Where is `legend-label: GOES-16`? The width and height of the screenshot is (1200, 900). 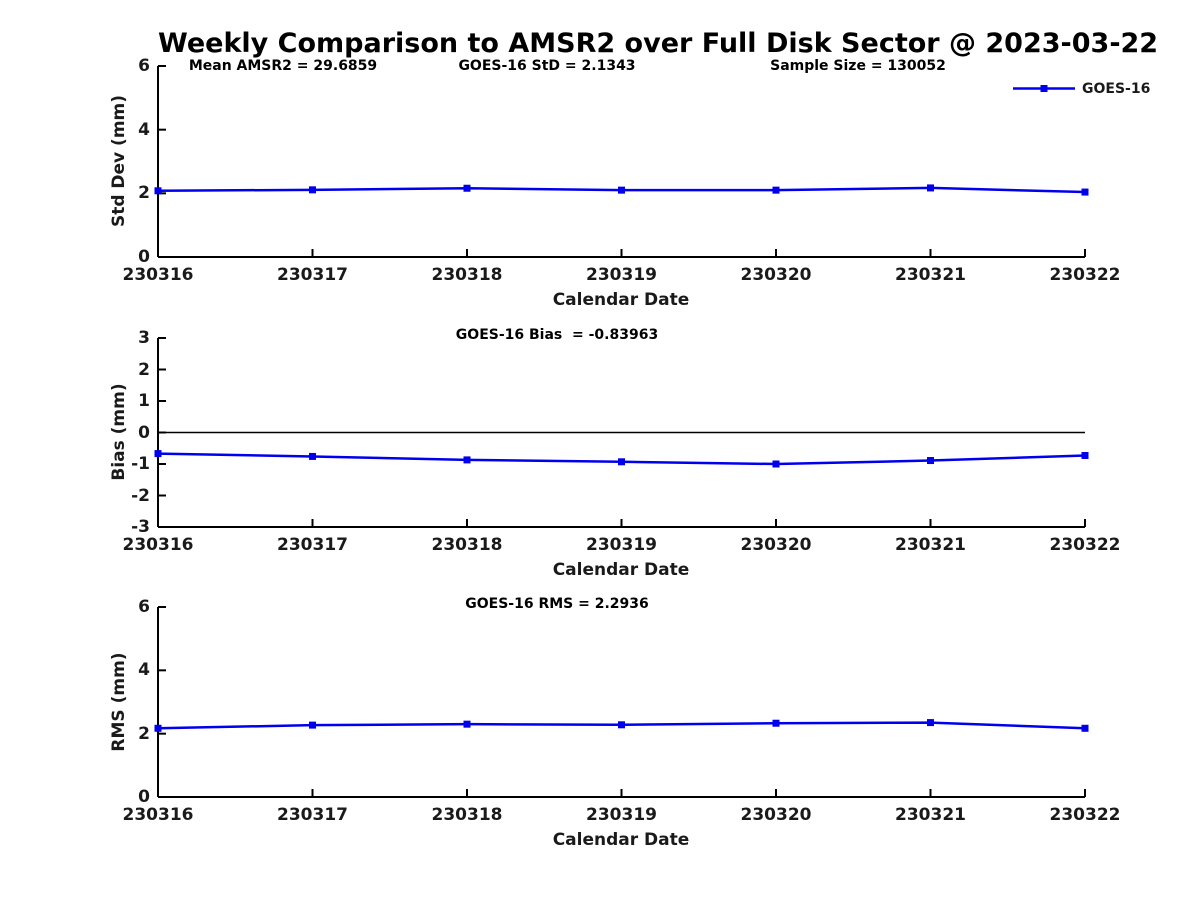 legend-label: GOES-16 is located at coordinates (1116, 88).